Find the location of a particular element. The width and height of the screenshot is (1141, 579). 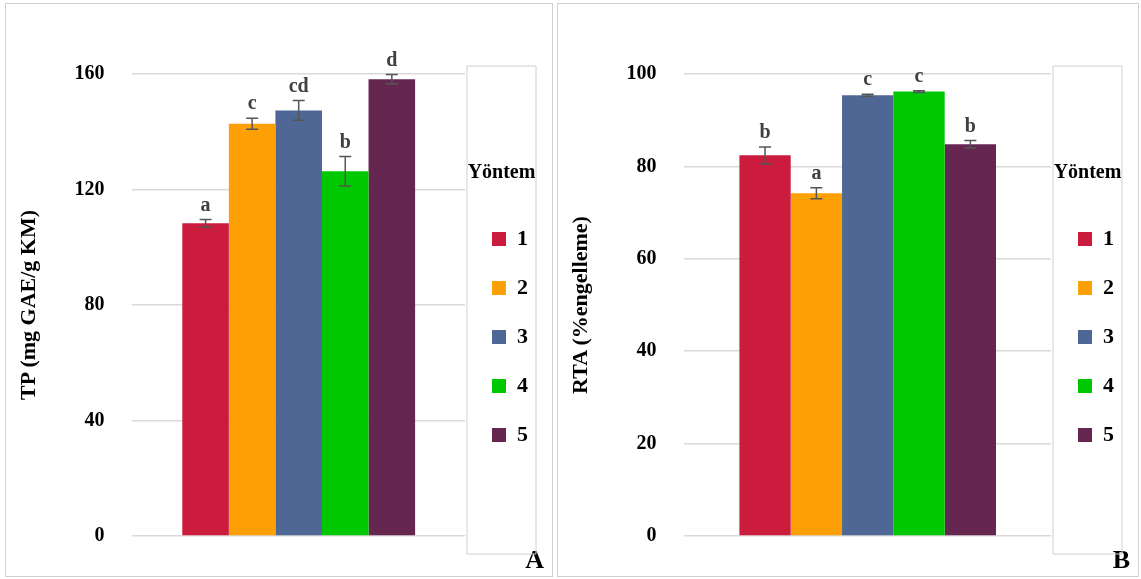

y-tick-label: 100 is located at coordinates (641, 72).